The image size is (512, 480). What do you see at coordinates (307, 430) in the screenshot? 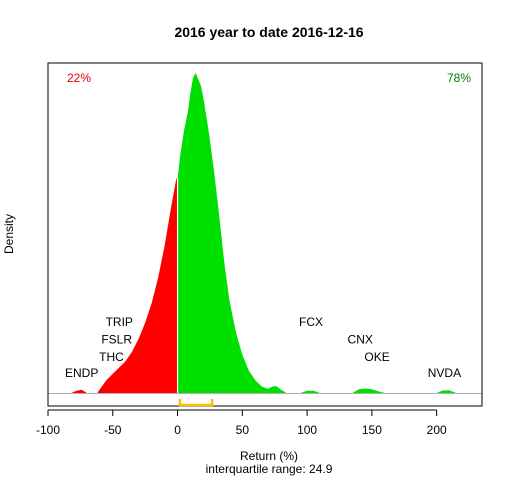
I see `x-tick-label: 100` at bounding box center [307, 430].